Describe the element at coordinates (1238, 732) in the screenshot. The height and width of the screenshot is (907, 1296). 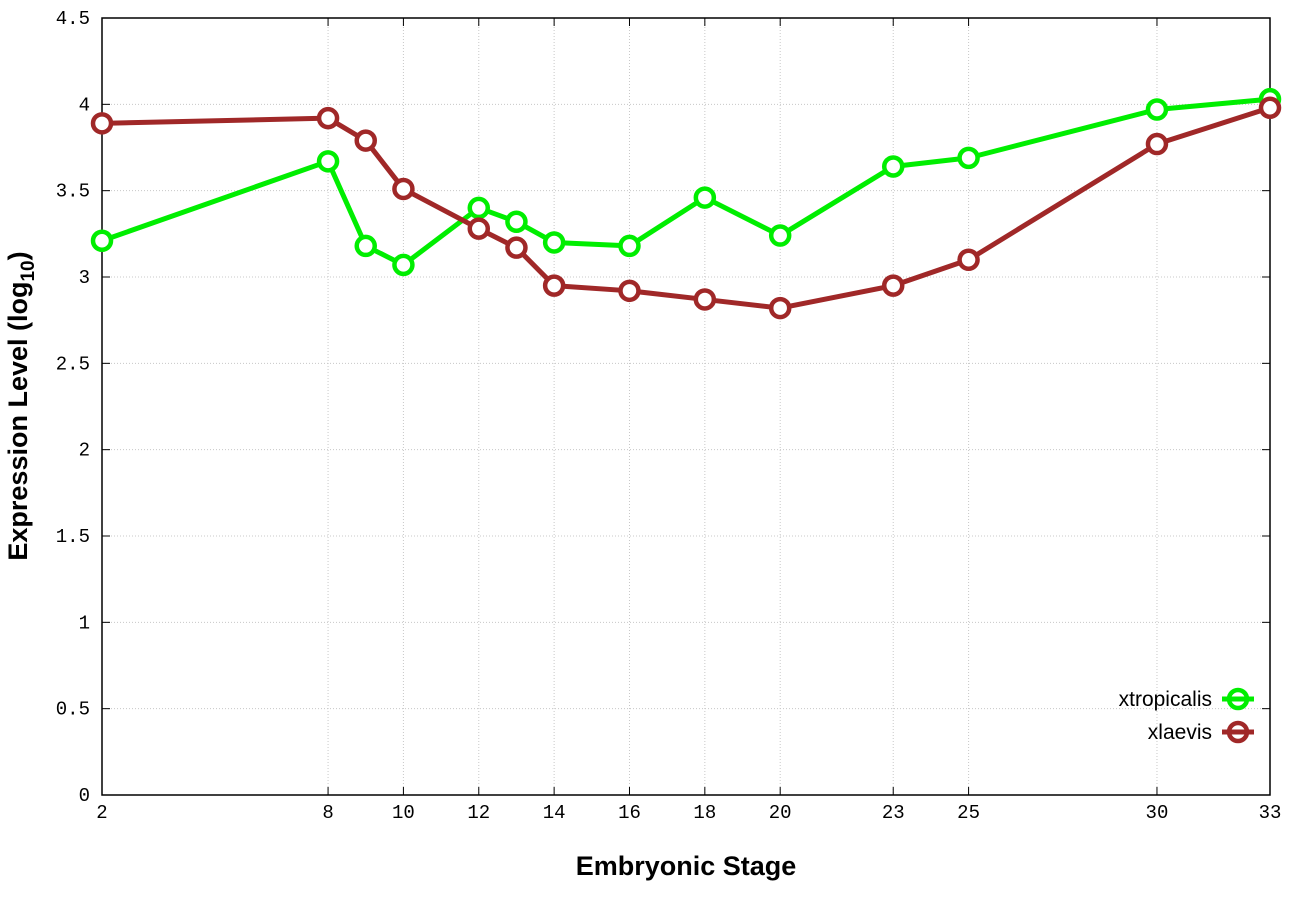
I see `legend-marker-xlaevis` at that location.